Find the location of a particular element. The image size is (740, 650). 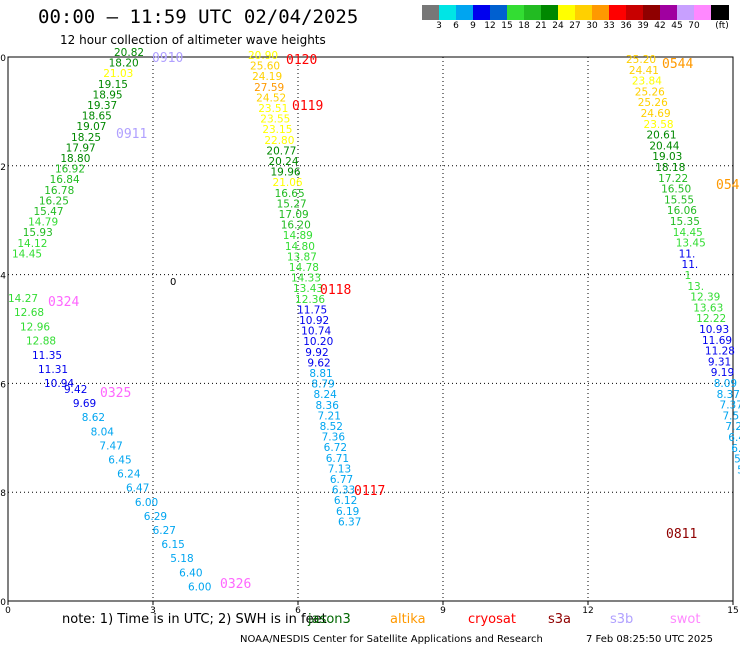

wave-height-value: 13.45 is located at coordinates (691, 244).